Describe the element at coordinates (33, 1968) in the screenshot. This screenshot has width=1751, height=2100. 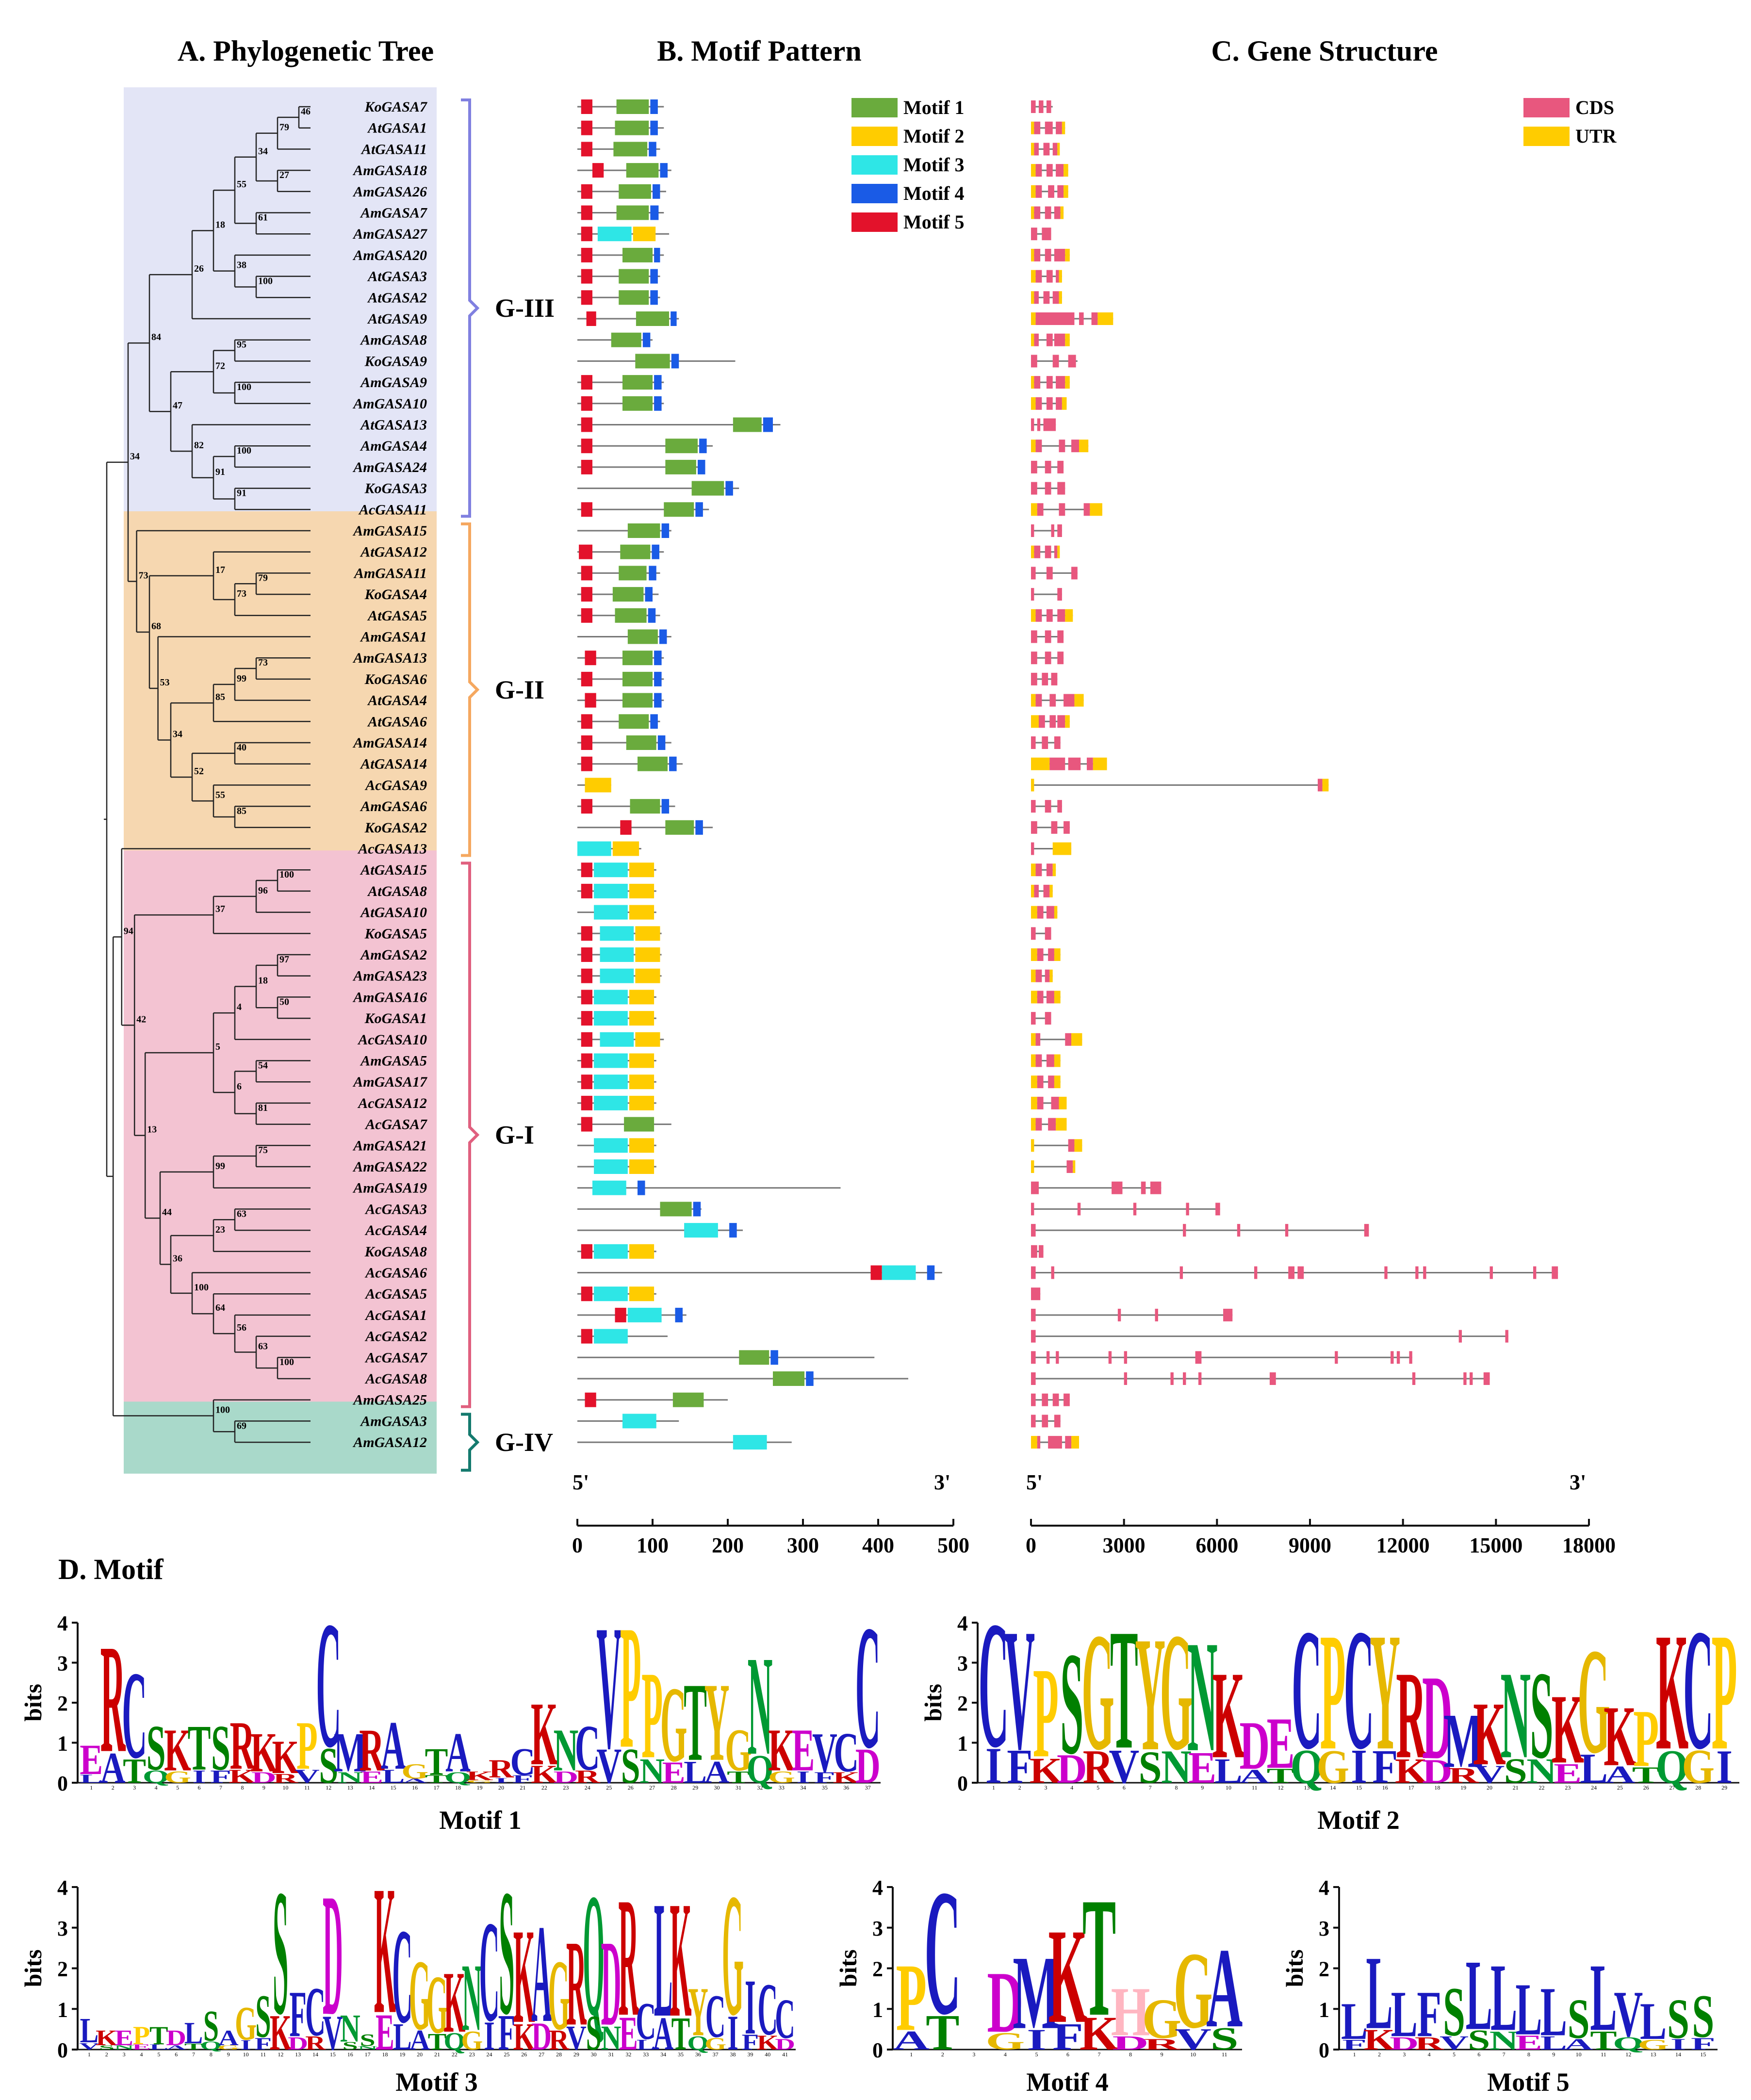
I see `logo-y-label: bits` at that location.